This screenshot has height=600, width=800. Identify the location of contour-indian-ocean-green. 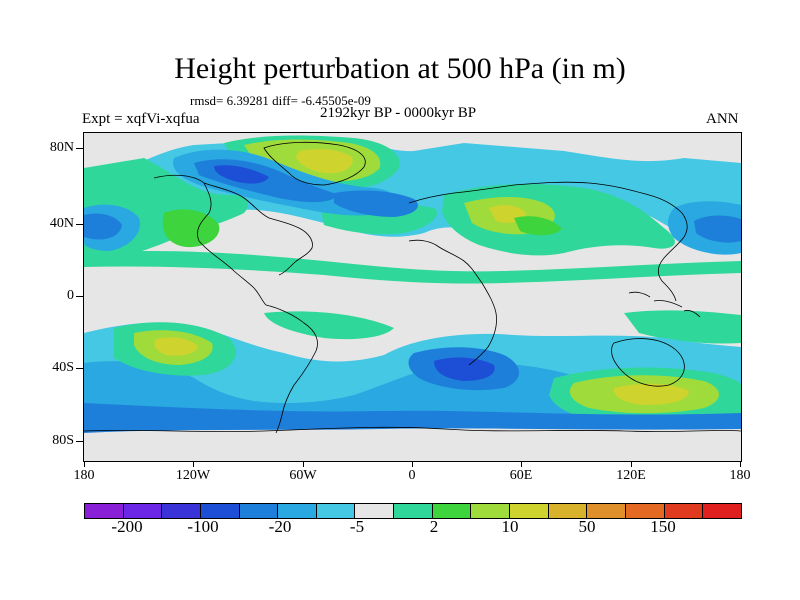
(682, 327).